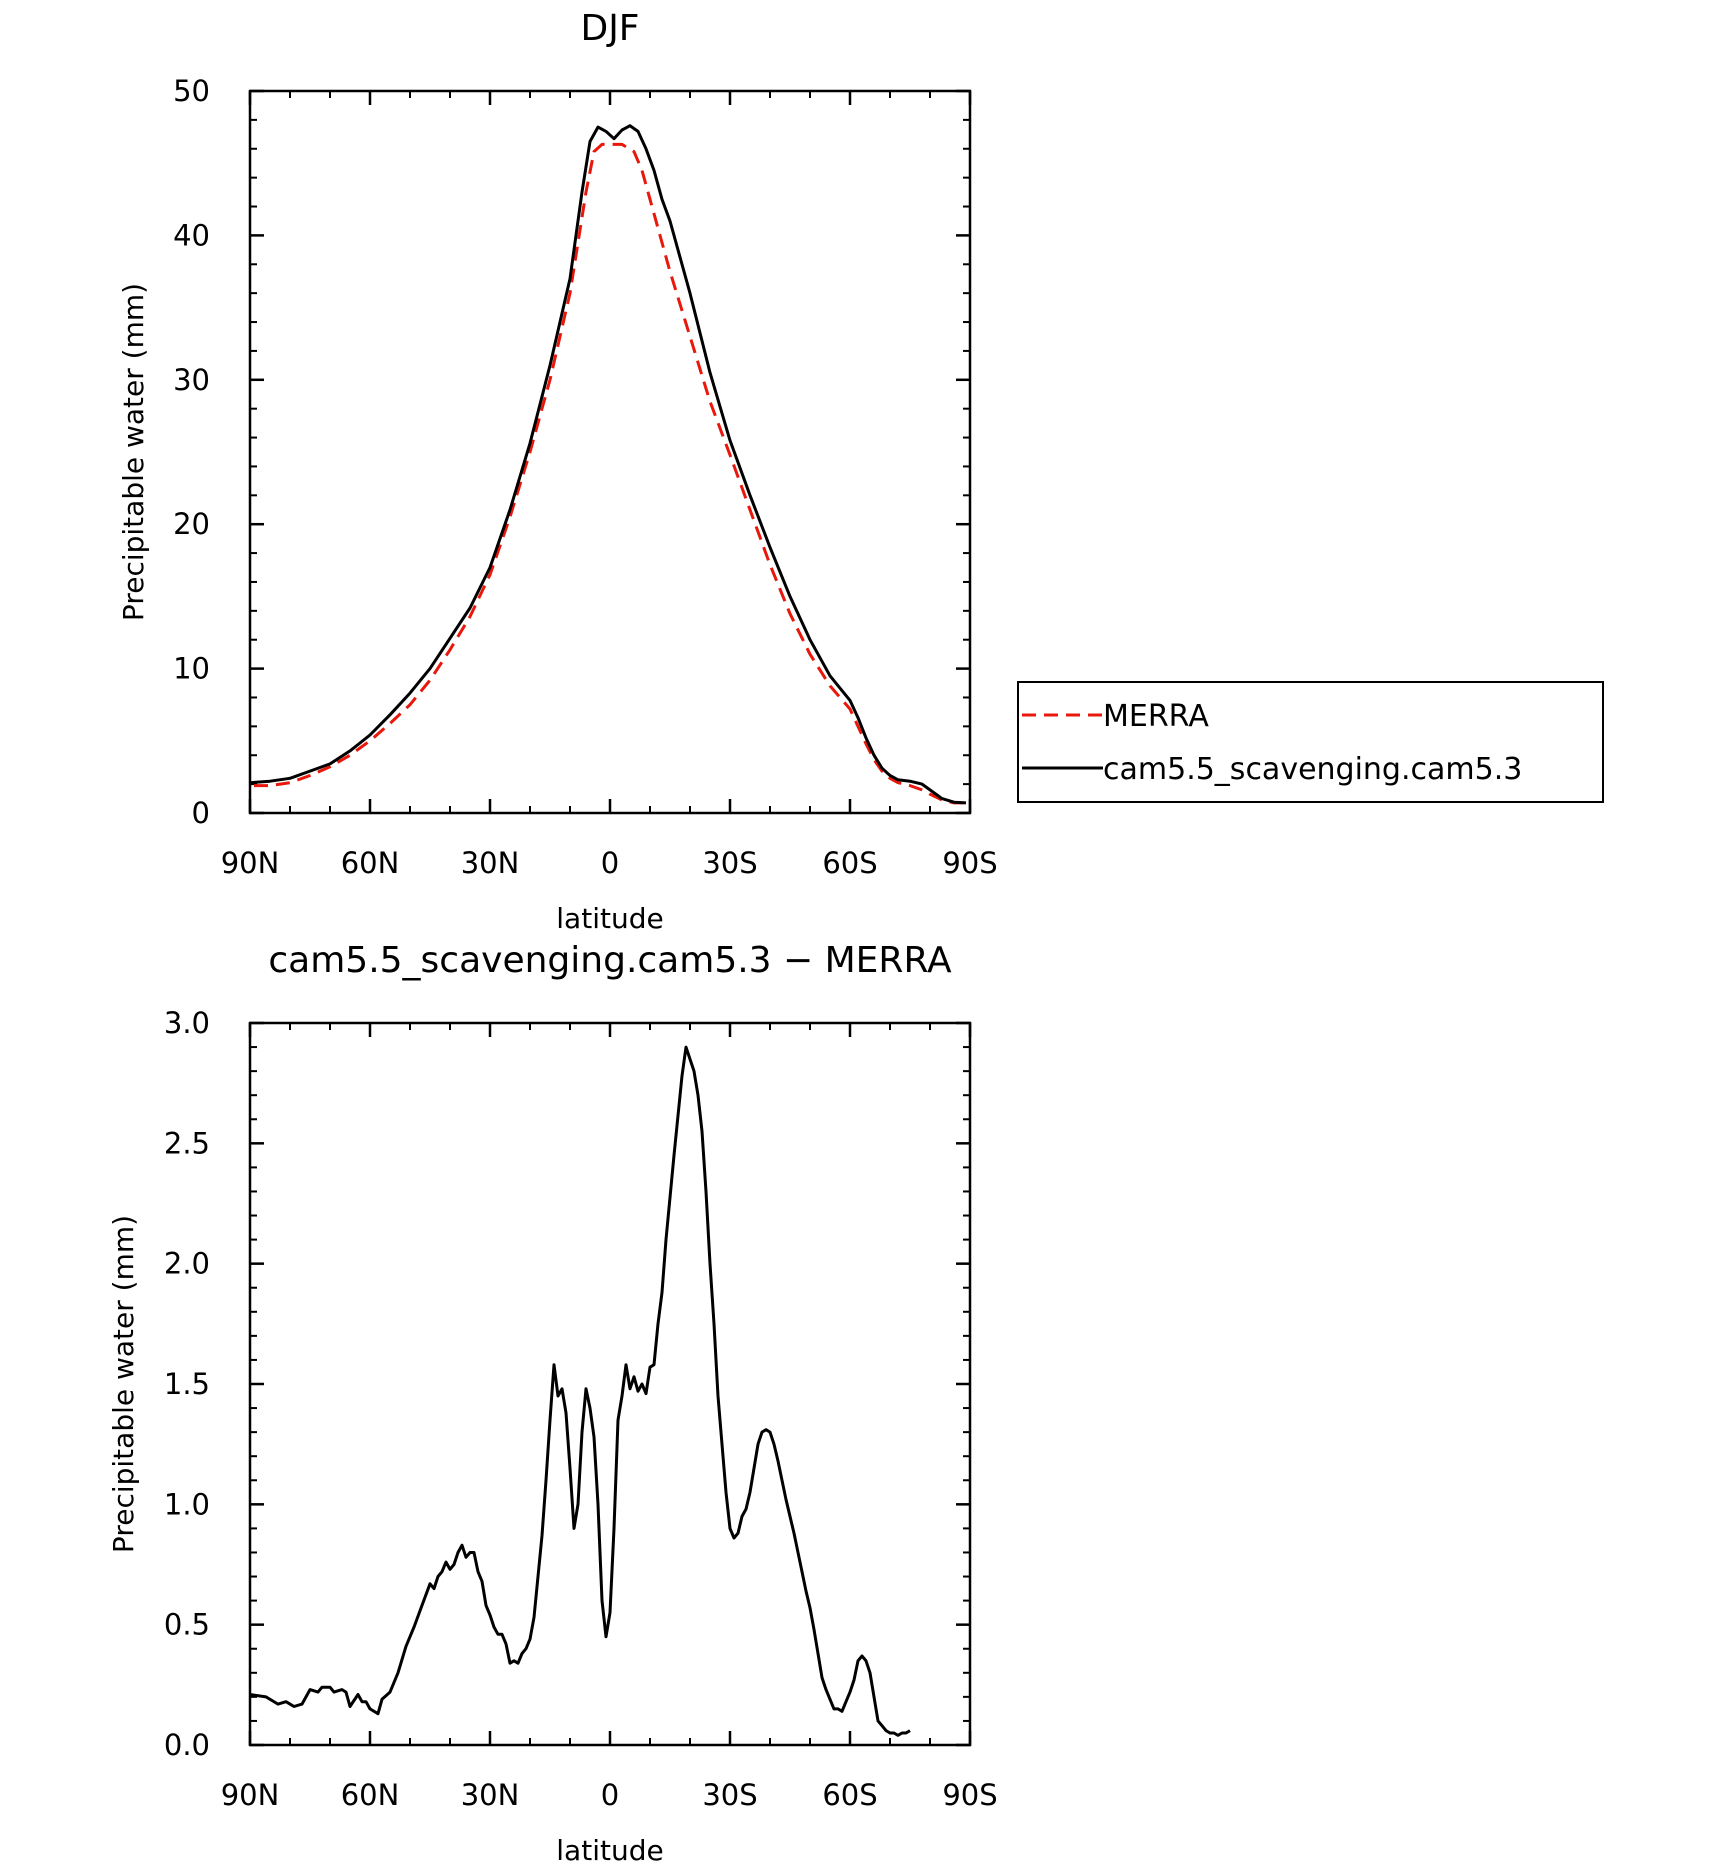 This screenshot has width=1710, height=1866. What do you see at coordinates (609, 918) in the screenshot?
I see `top-chart-x-axis-title: latitude` at bounding box center [609, 918].